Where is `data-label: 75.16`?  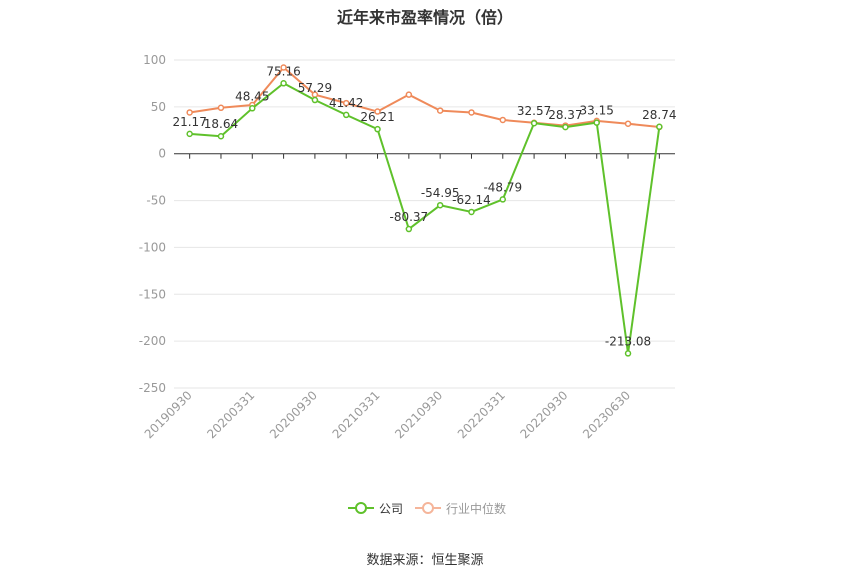
data-label: 75.16 is located at coordinates (283, 71).